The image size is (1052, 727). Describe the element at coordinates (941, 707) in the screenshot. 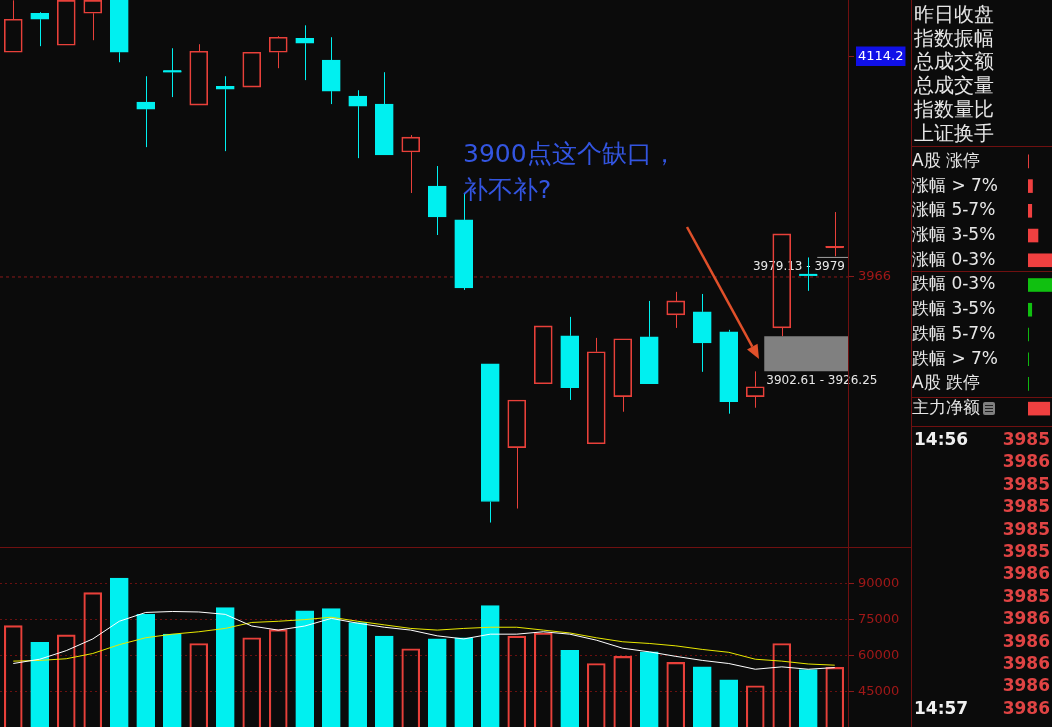

I see `text: 14:57` at that location.